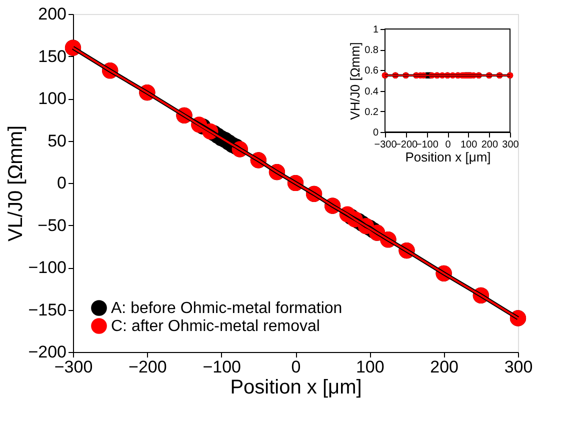 This screenshot has height=429, width=577. What do you see at coordinates (52, 56) in the screenshot?
I see `y-tick-label: 150` at bounding box center [52, 56].